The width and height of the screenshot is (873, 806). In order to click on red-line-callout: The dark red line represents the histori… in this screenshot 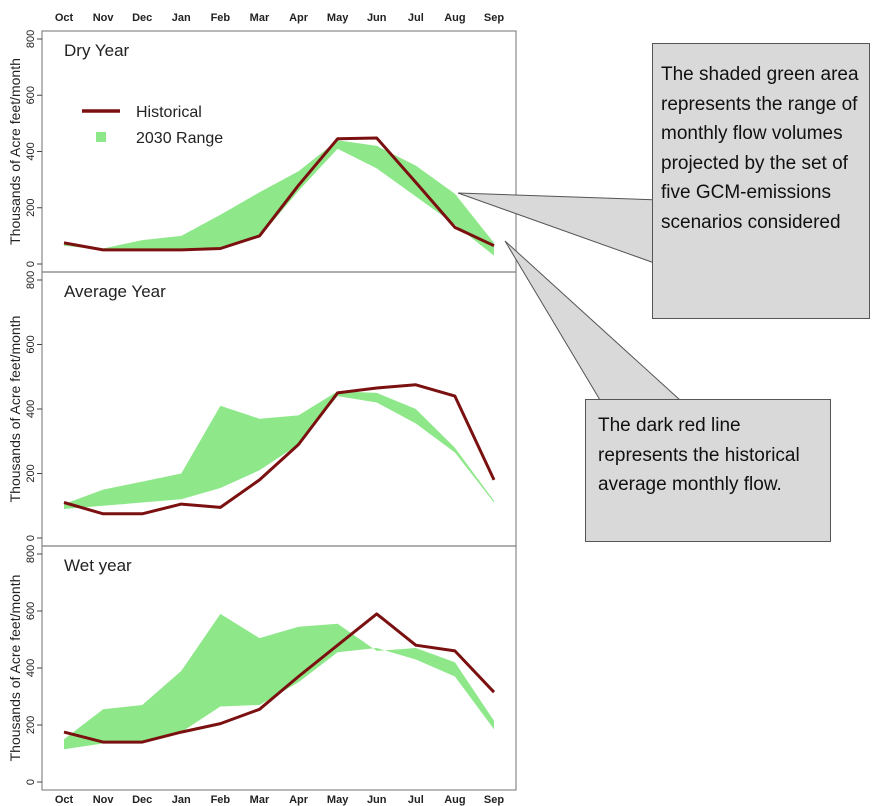, I will do `click(708, 470)`.